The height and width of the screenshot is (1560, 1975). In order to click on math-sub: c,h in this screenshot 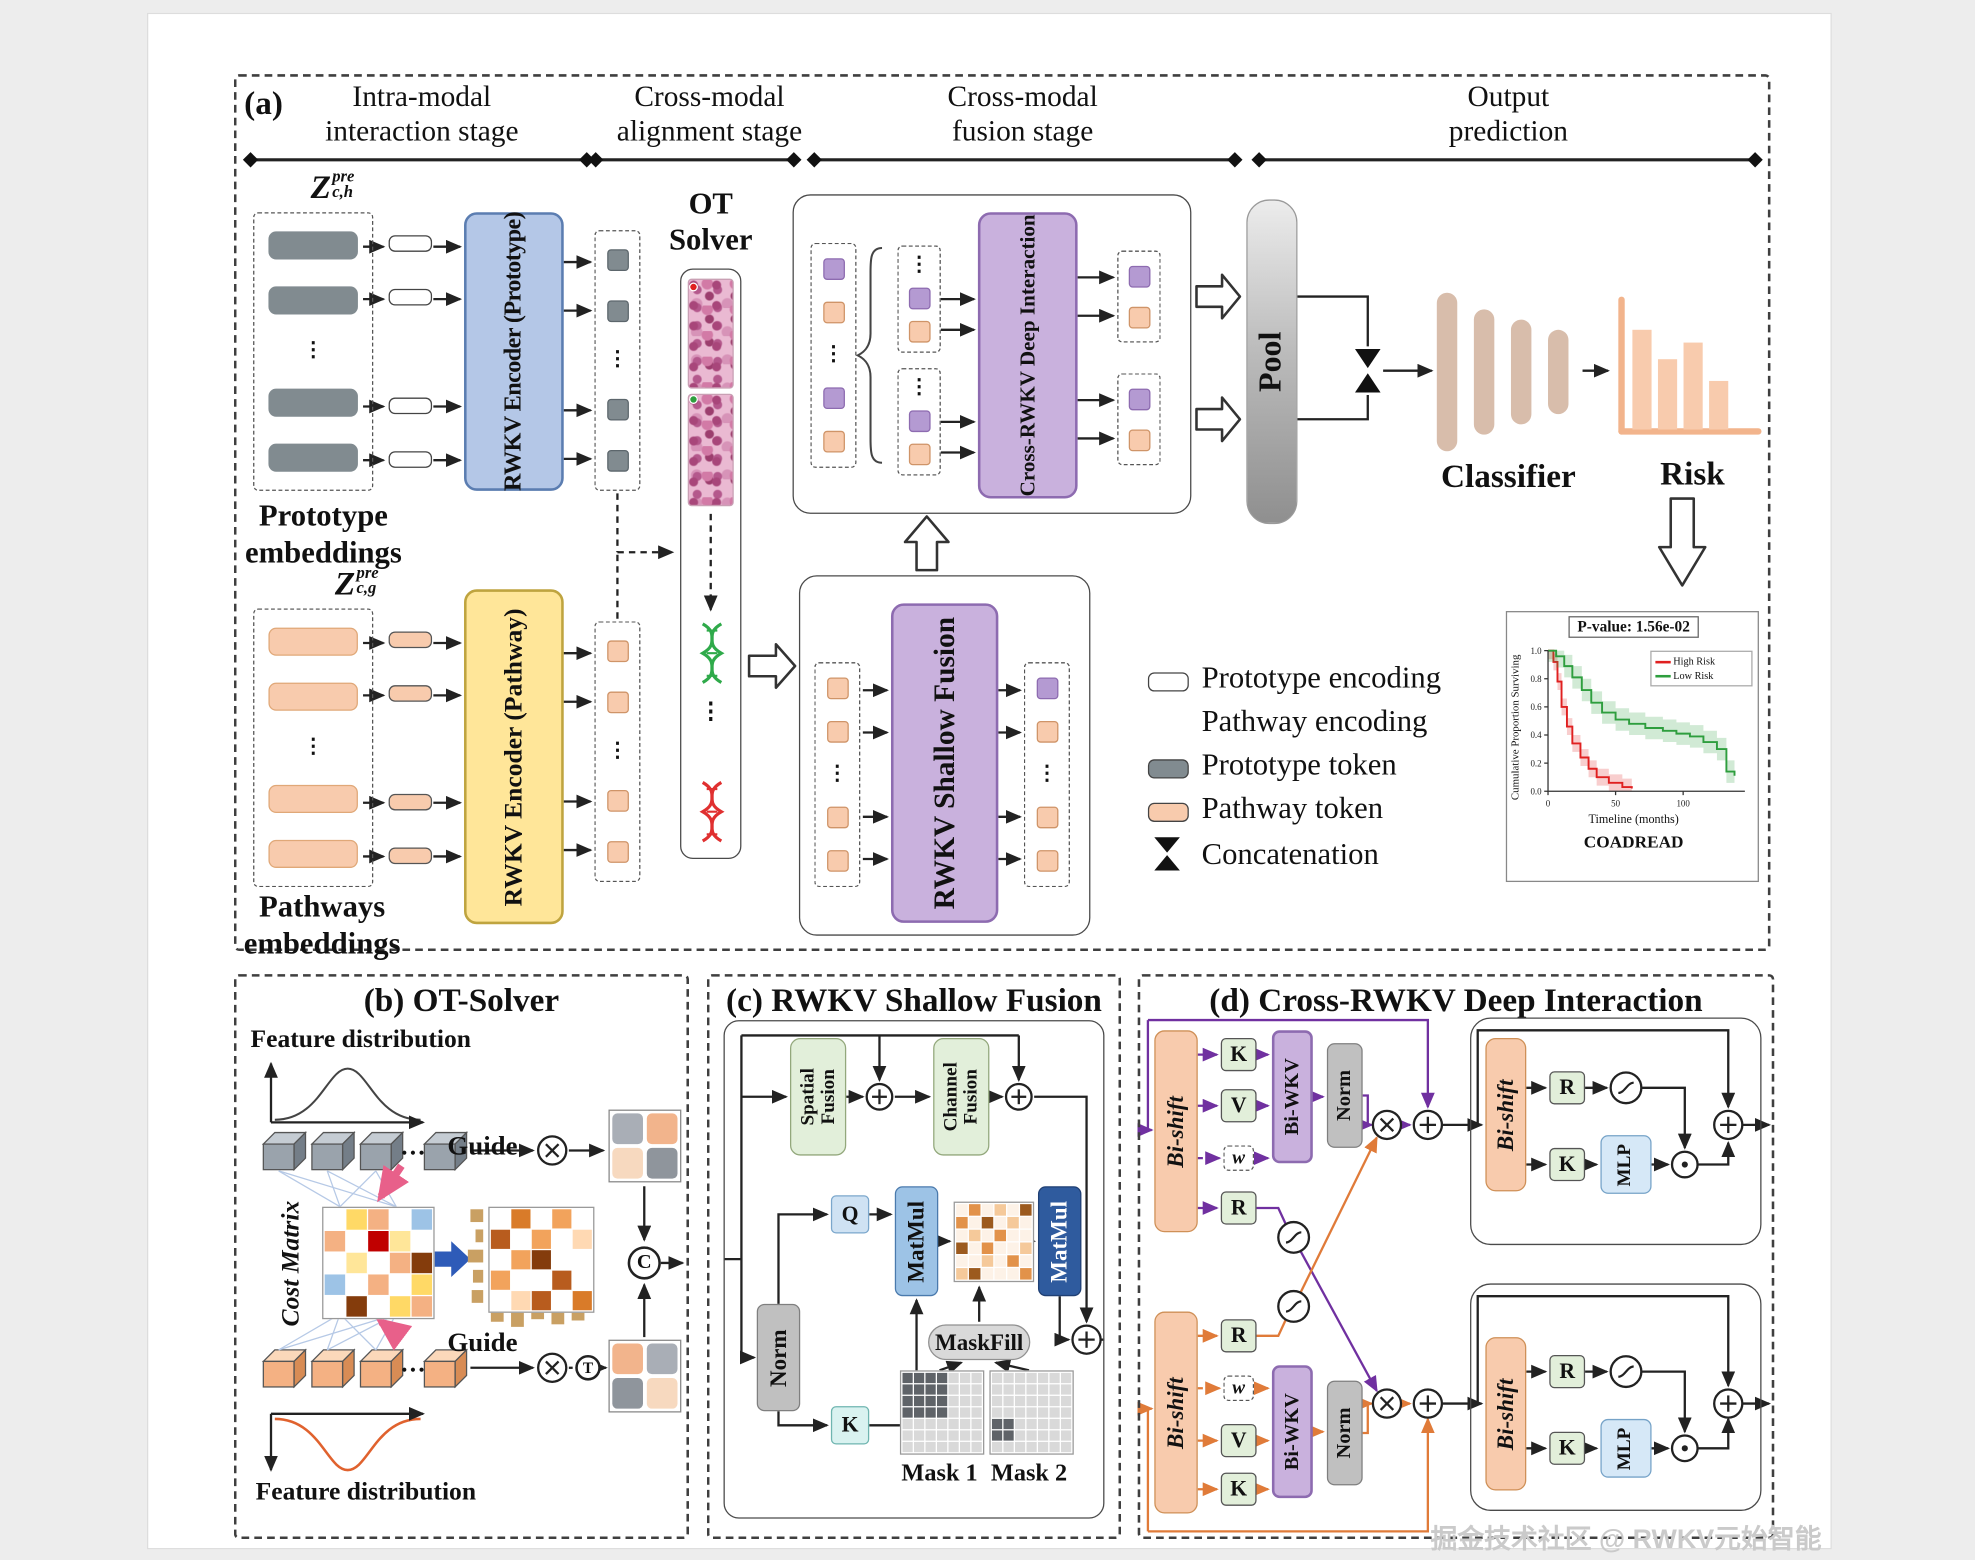, I will do `click(342, 191)`.